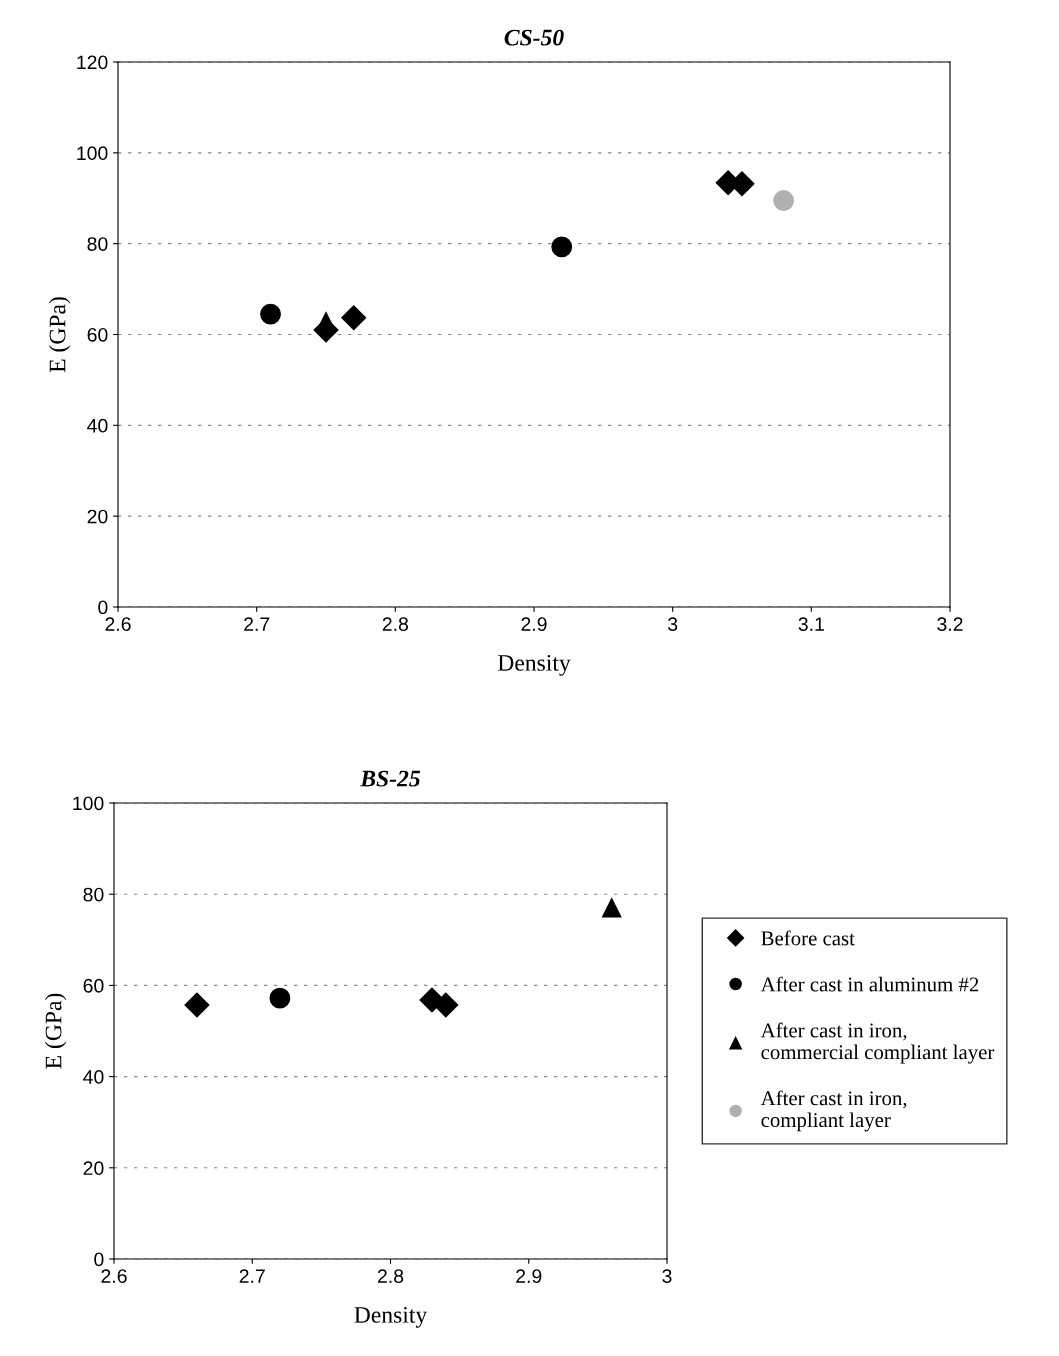 The image size is (1059, 1356). What do you see at coordinates (869, 984) in the screenshot?
I see `legend-label: After cast in aluminum #2` at bounding box center [869, 984].